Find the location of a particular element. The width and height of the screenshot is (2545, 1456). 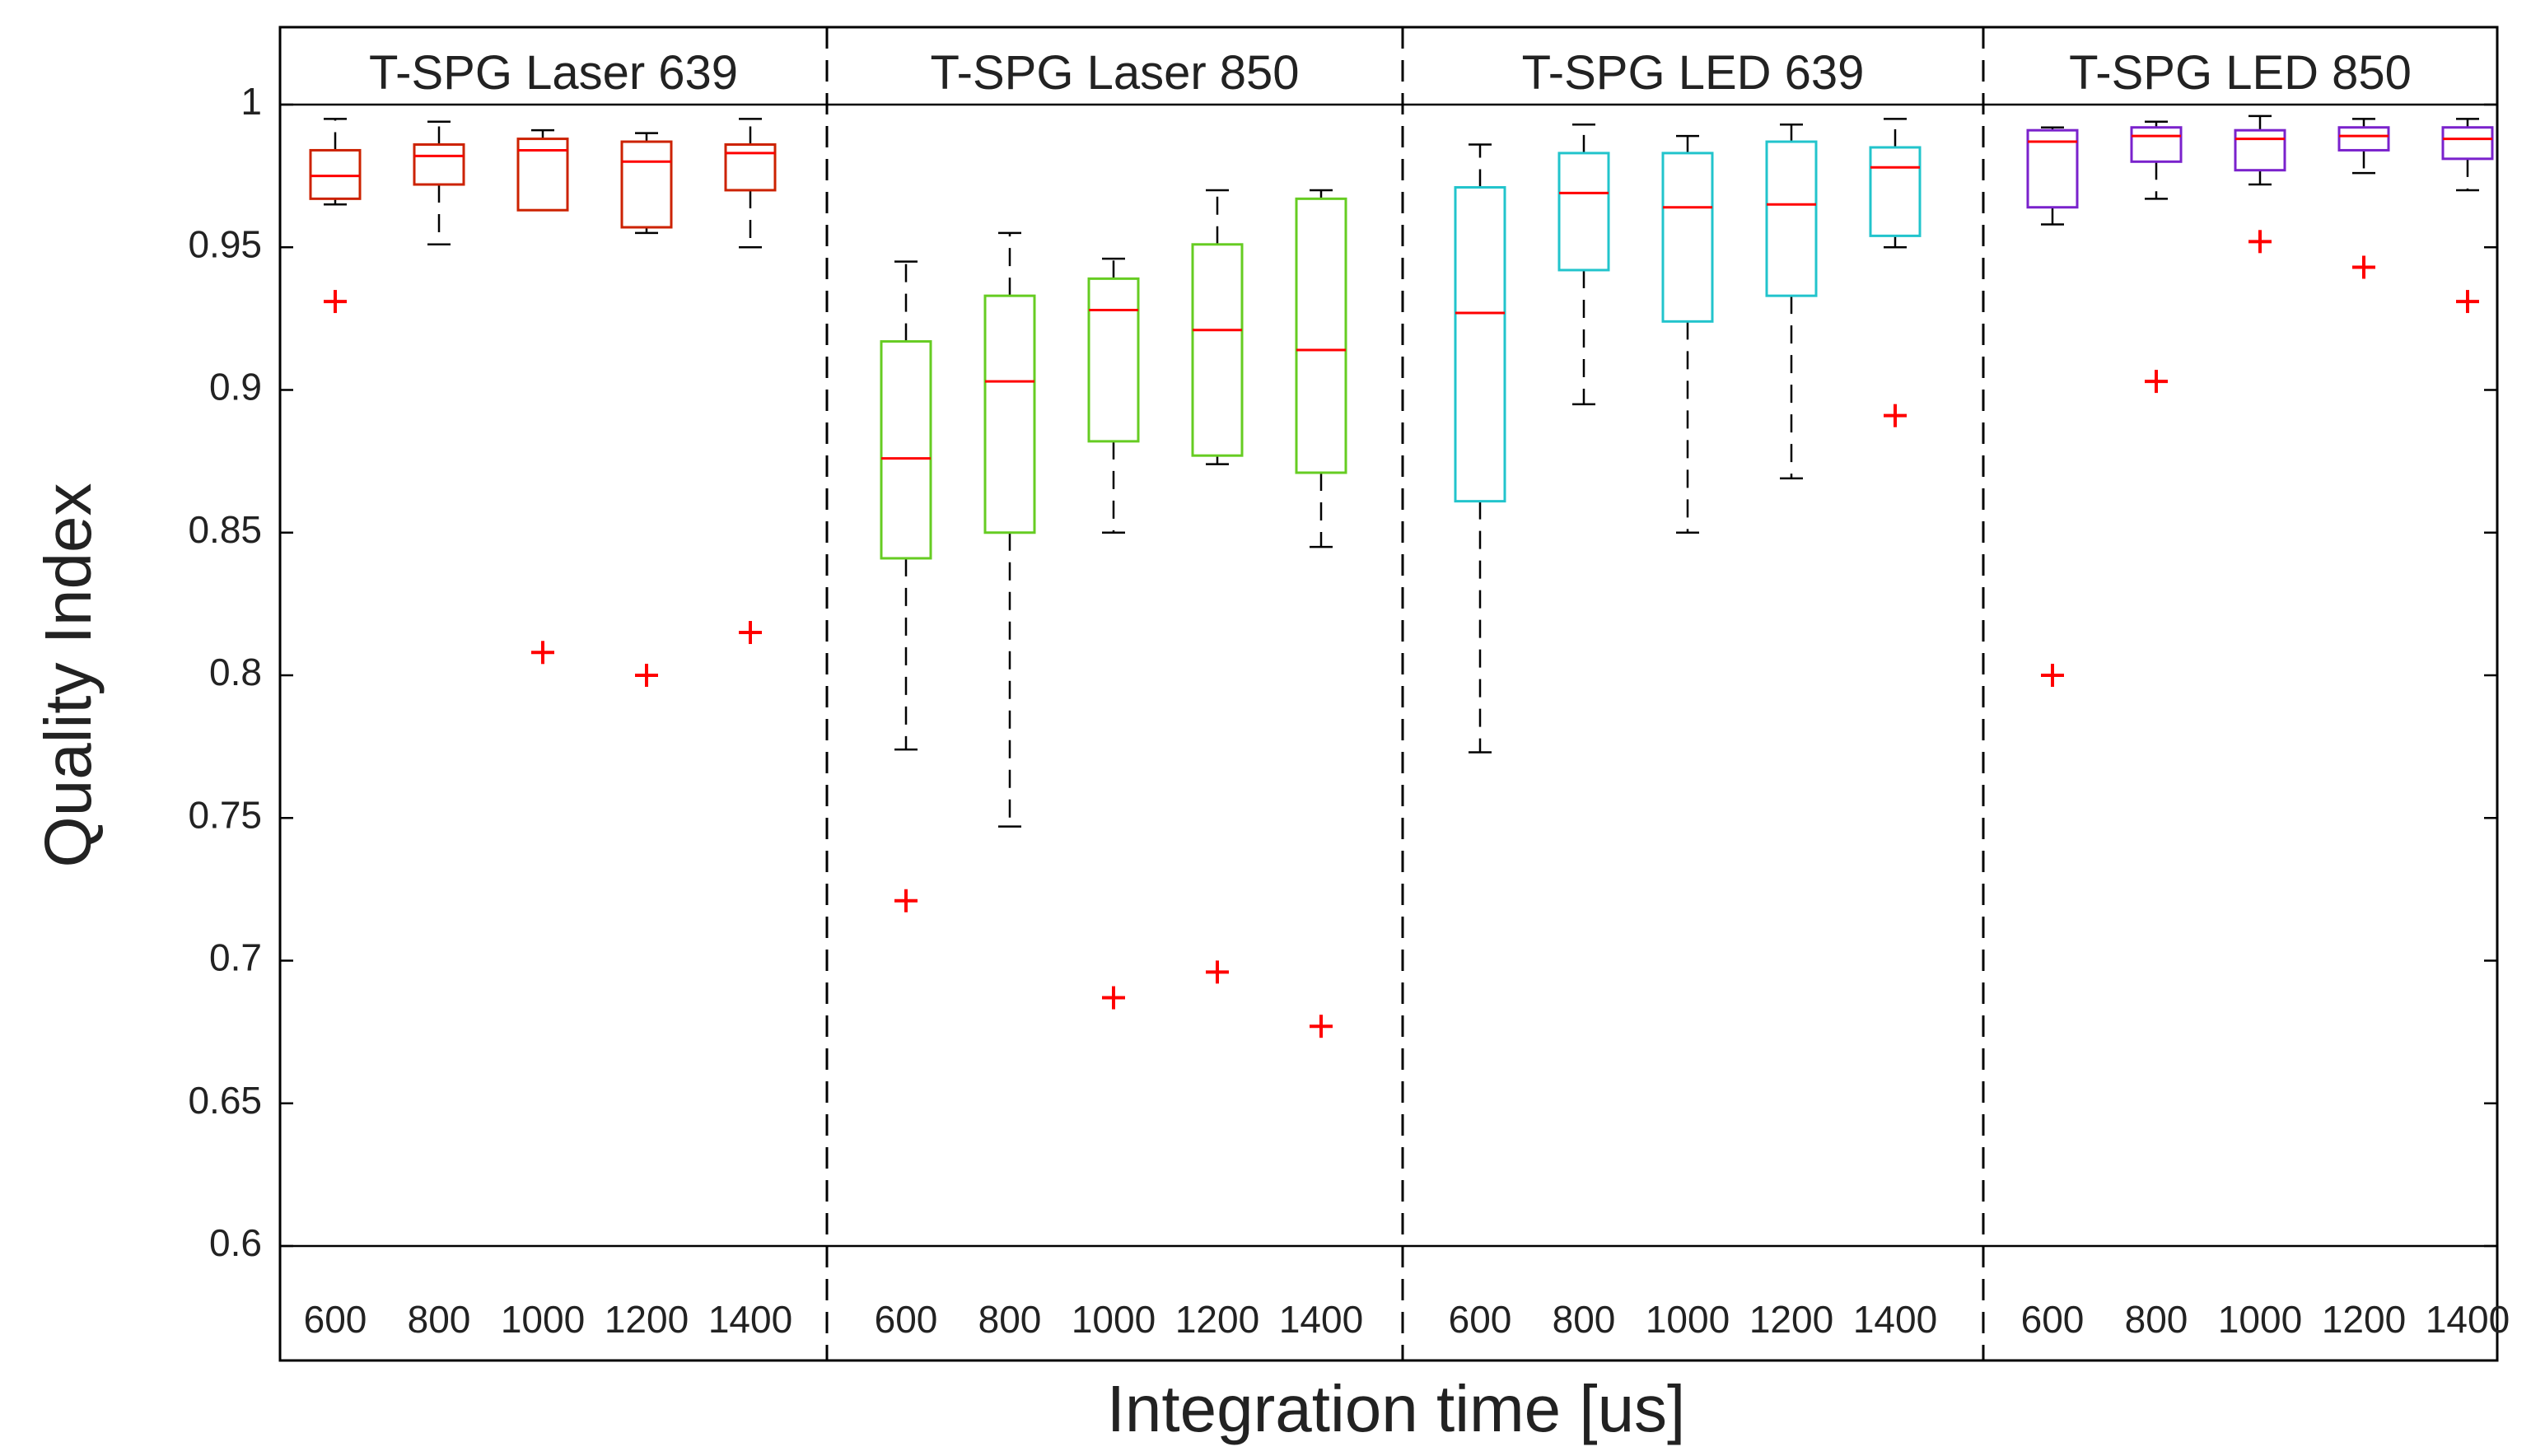

y-tick-label: 0.7 is located at coordinates (235, 957).